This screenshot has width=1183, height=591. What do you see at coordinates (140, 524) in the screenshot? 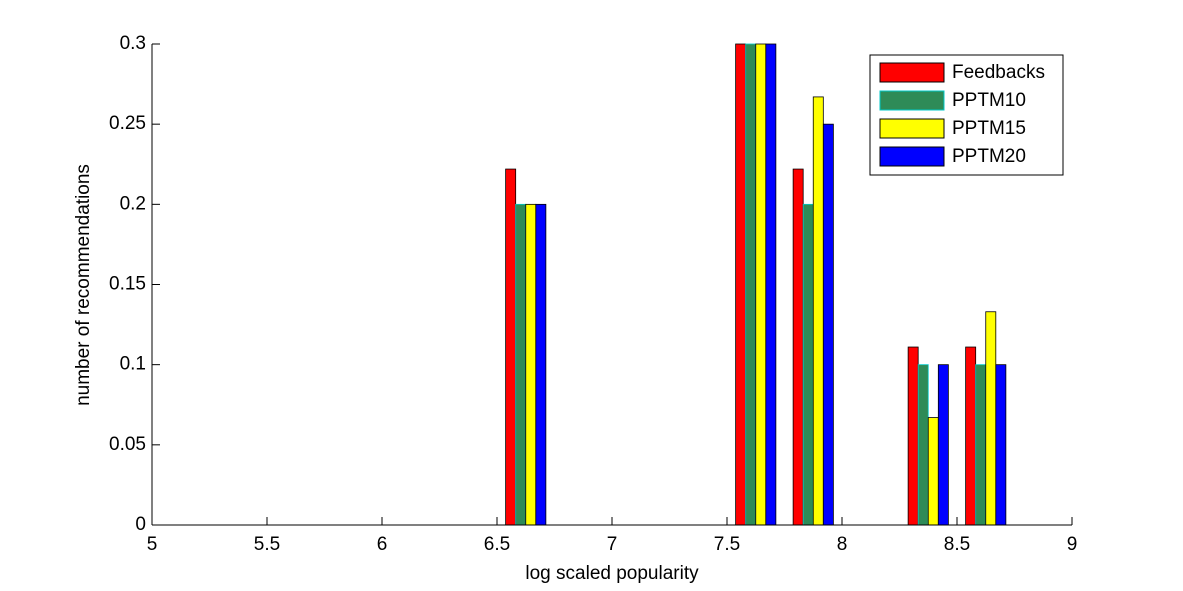
I see `y-tick-label: 0` at bounding box center [140, 524].